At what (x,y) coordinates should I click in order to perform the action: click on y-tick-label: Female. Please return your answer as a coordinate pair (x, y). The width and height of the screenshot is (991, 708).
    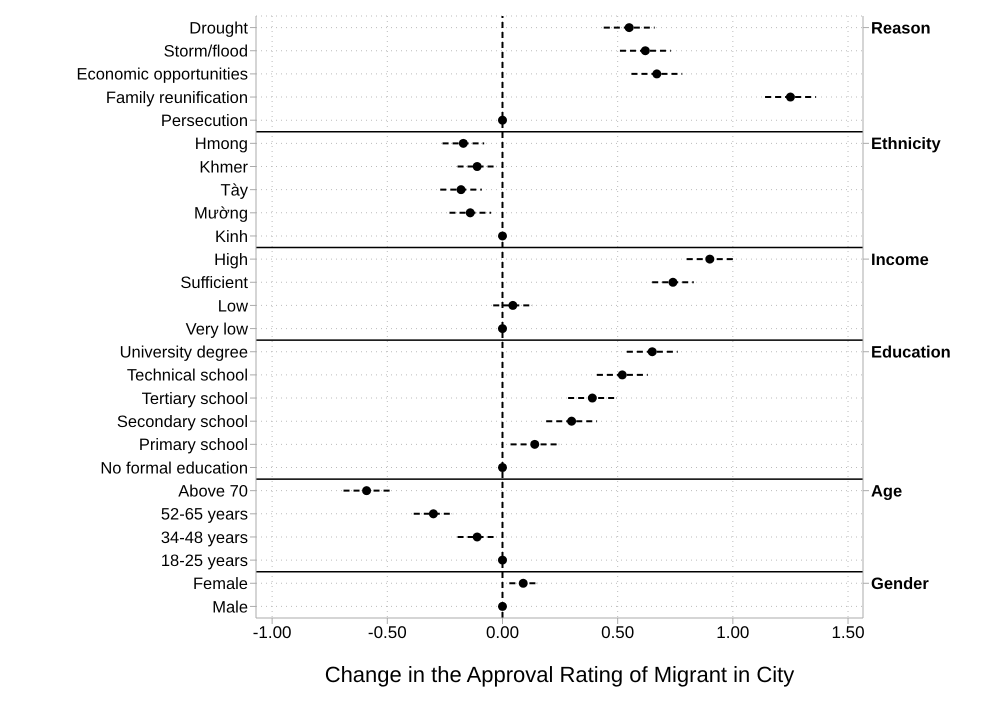
    Looking at the image, I should click on (220, 584).